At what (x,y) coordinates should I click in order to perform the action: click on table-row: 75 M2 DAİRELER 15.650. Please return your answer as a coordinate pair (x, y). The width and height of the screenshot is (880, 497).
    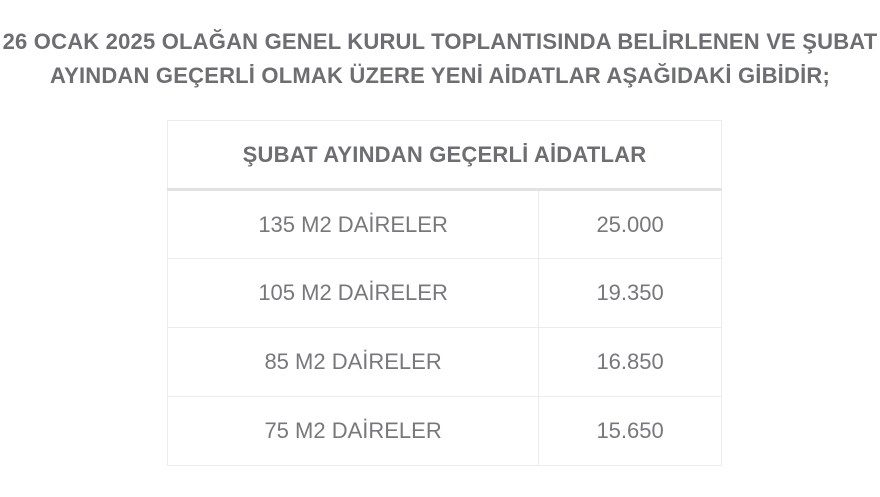
    Looking at the image, I should click on (444, 431).